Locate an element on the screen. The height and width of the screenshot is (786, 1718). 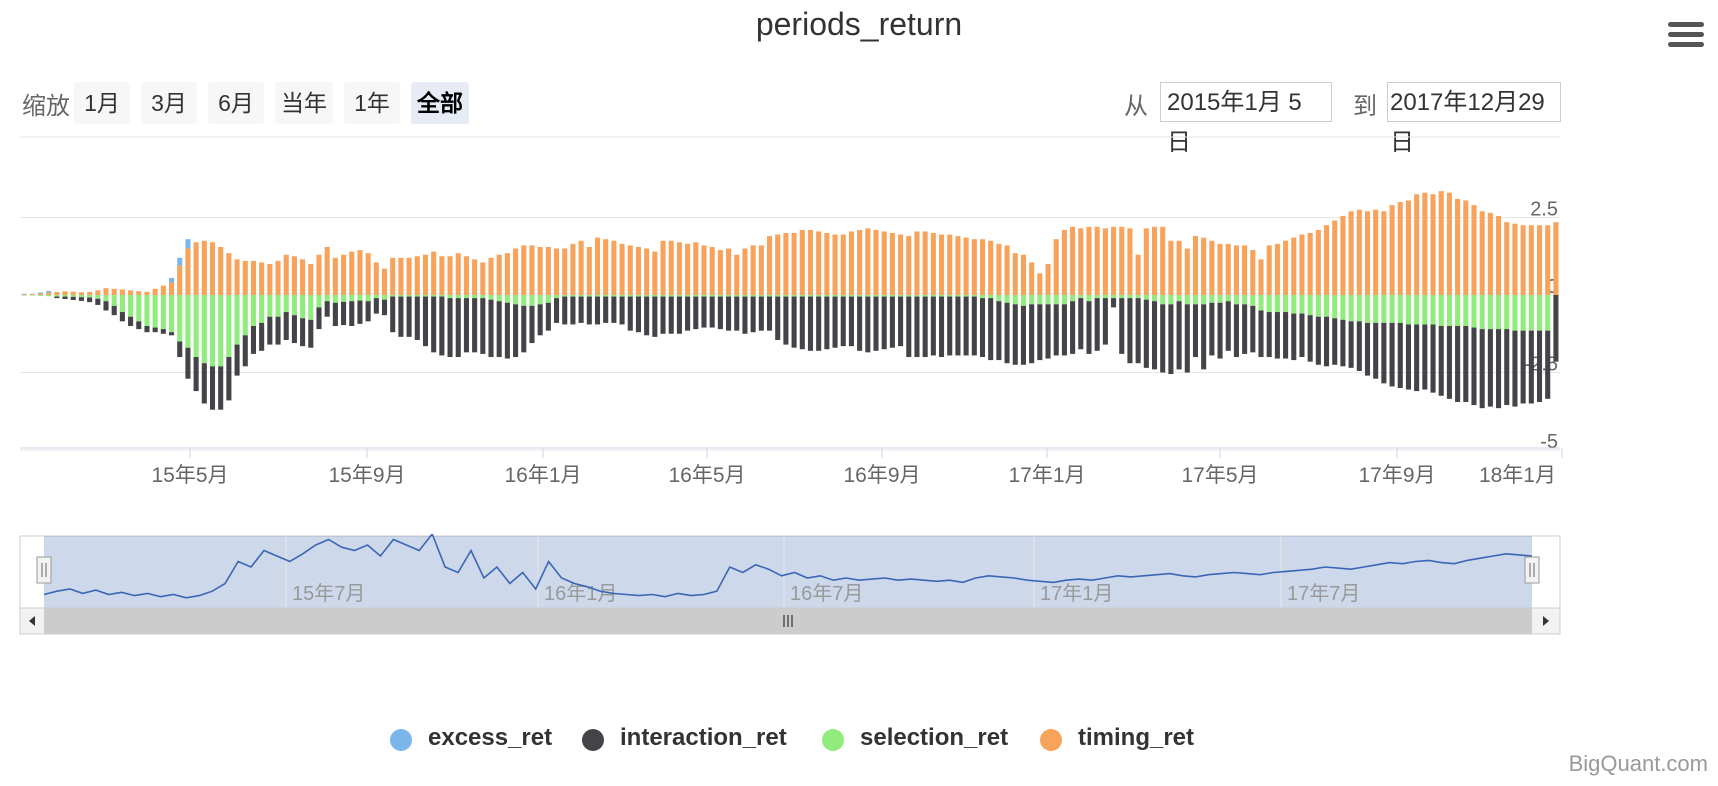
navigator-right-handle is located at coordinates (1532, 570).